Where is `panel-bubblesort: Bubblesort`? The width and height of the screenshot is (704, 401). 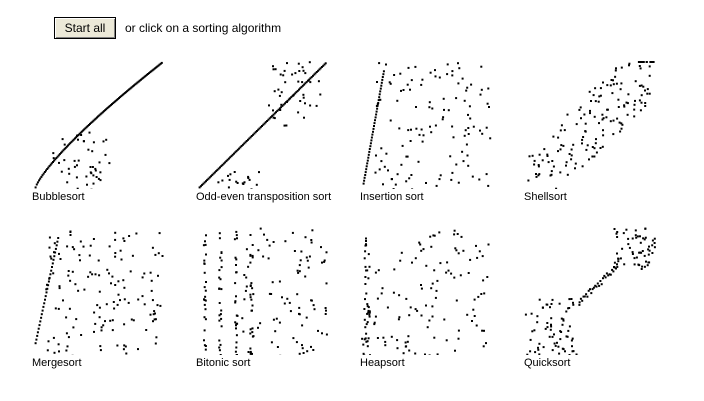 panel-bubblesort: Bubblesort is located at coordinates (98, 137).